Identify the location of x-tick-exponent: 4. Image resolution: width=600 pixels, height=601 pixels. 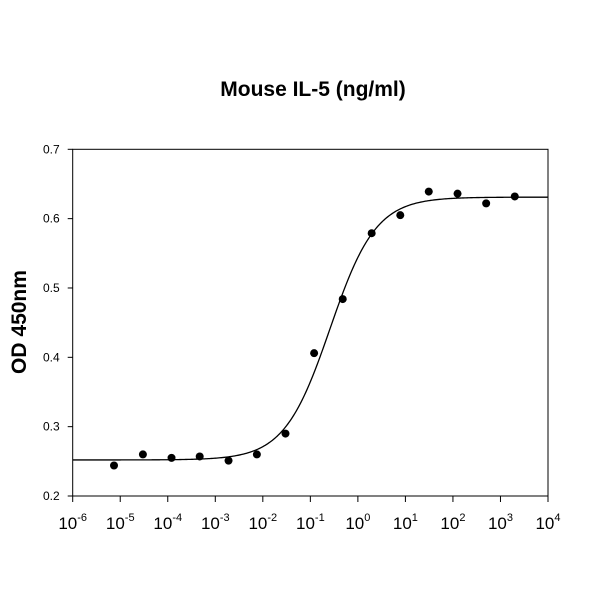
(557, 518).